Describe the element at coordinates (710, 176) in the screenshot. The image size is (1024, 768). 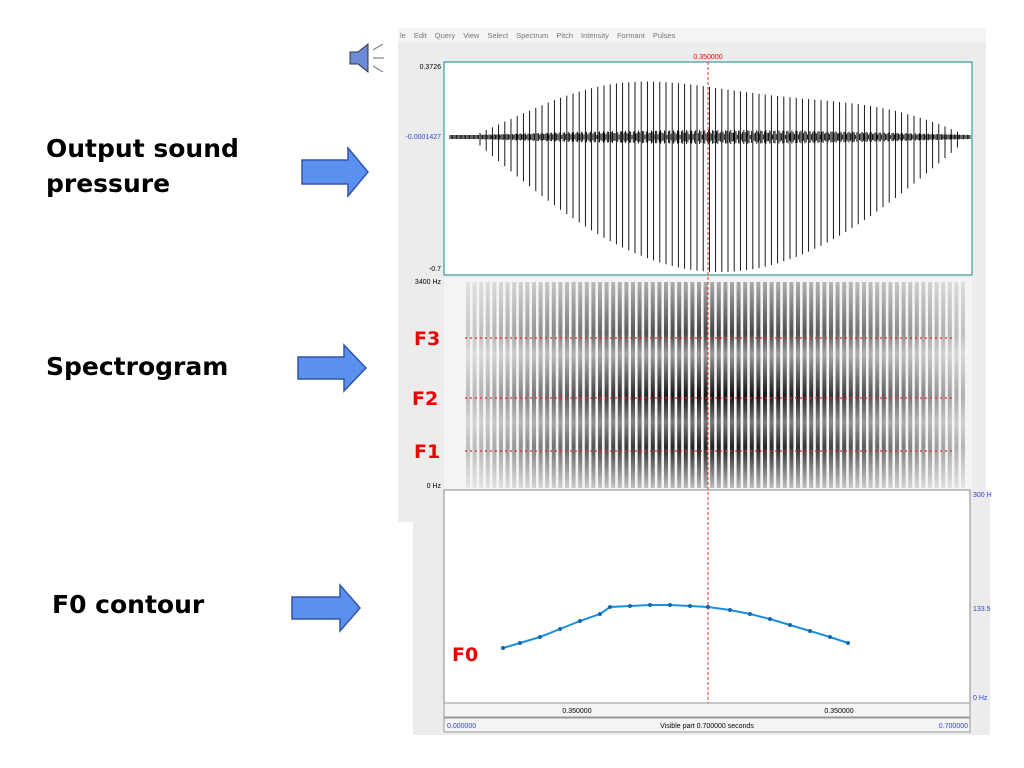
I see `waveform` at that location.